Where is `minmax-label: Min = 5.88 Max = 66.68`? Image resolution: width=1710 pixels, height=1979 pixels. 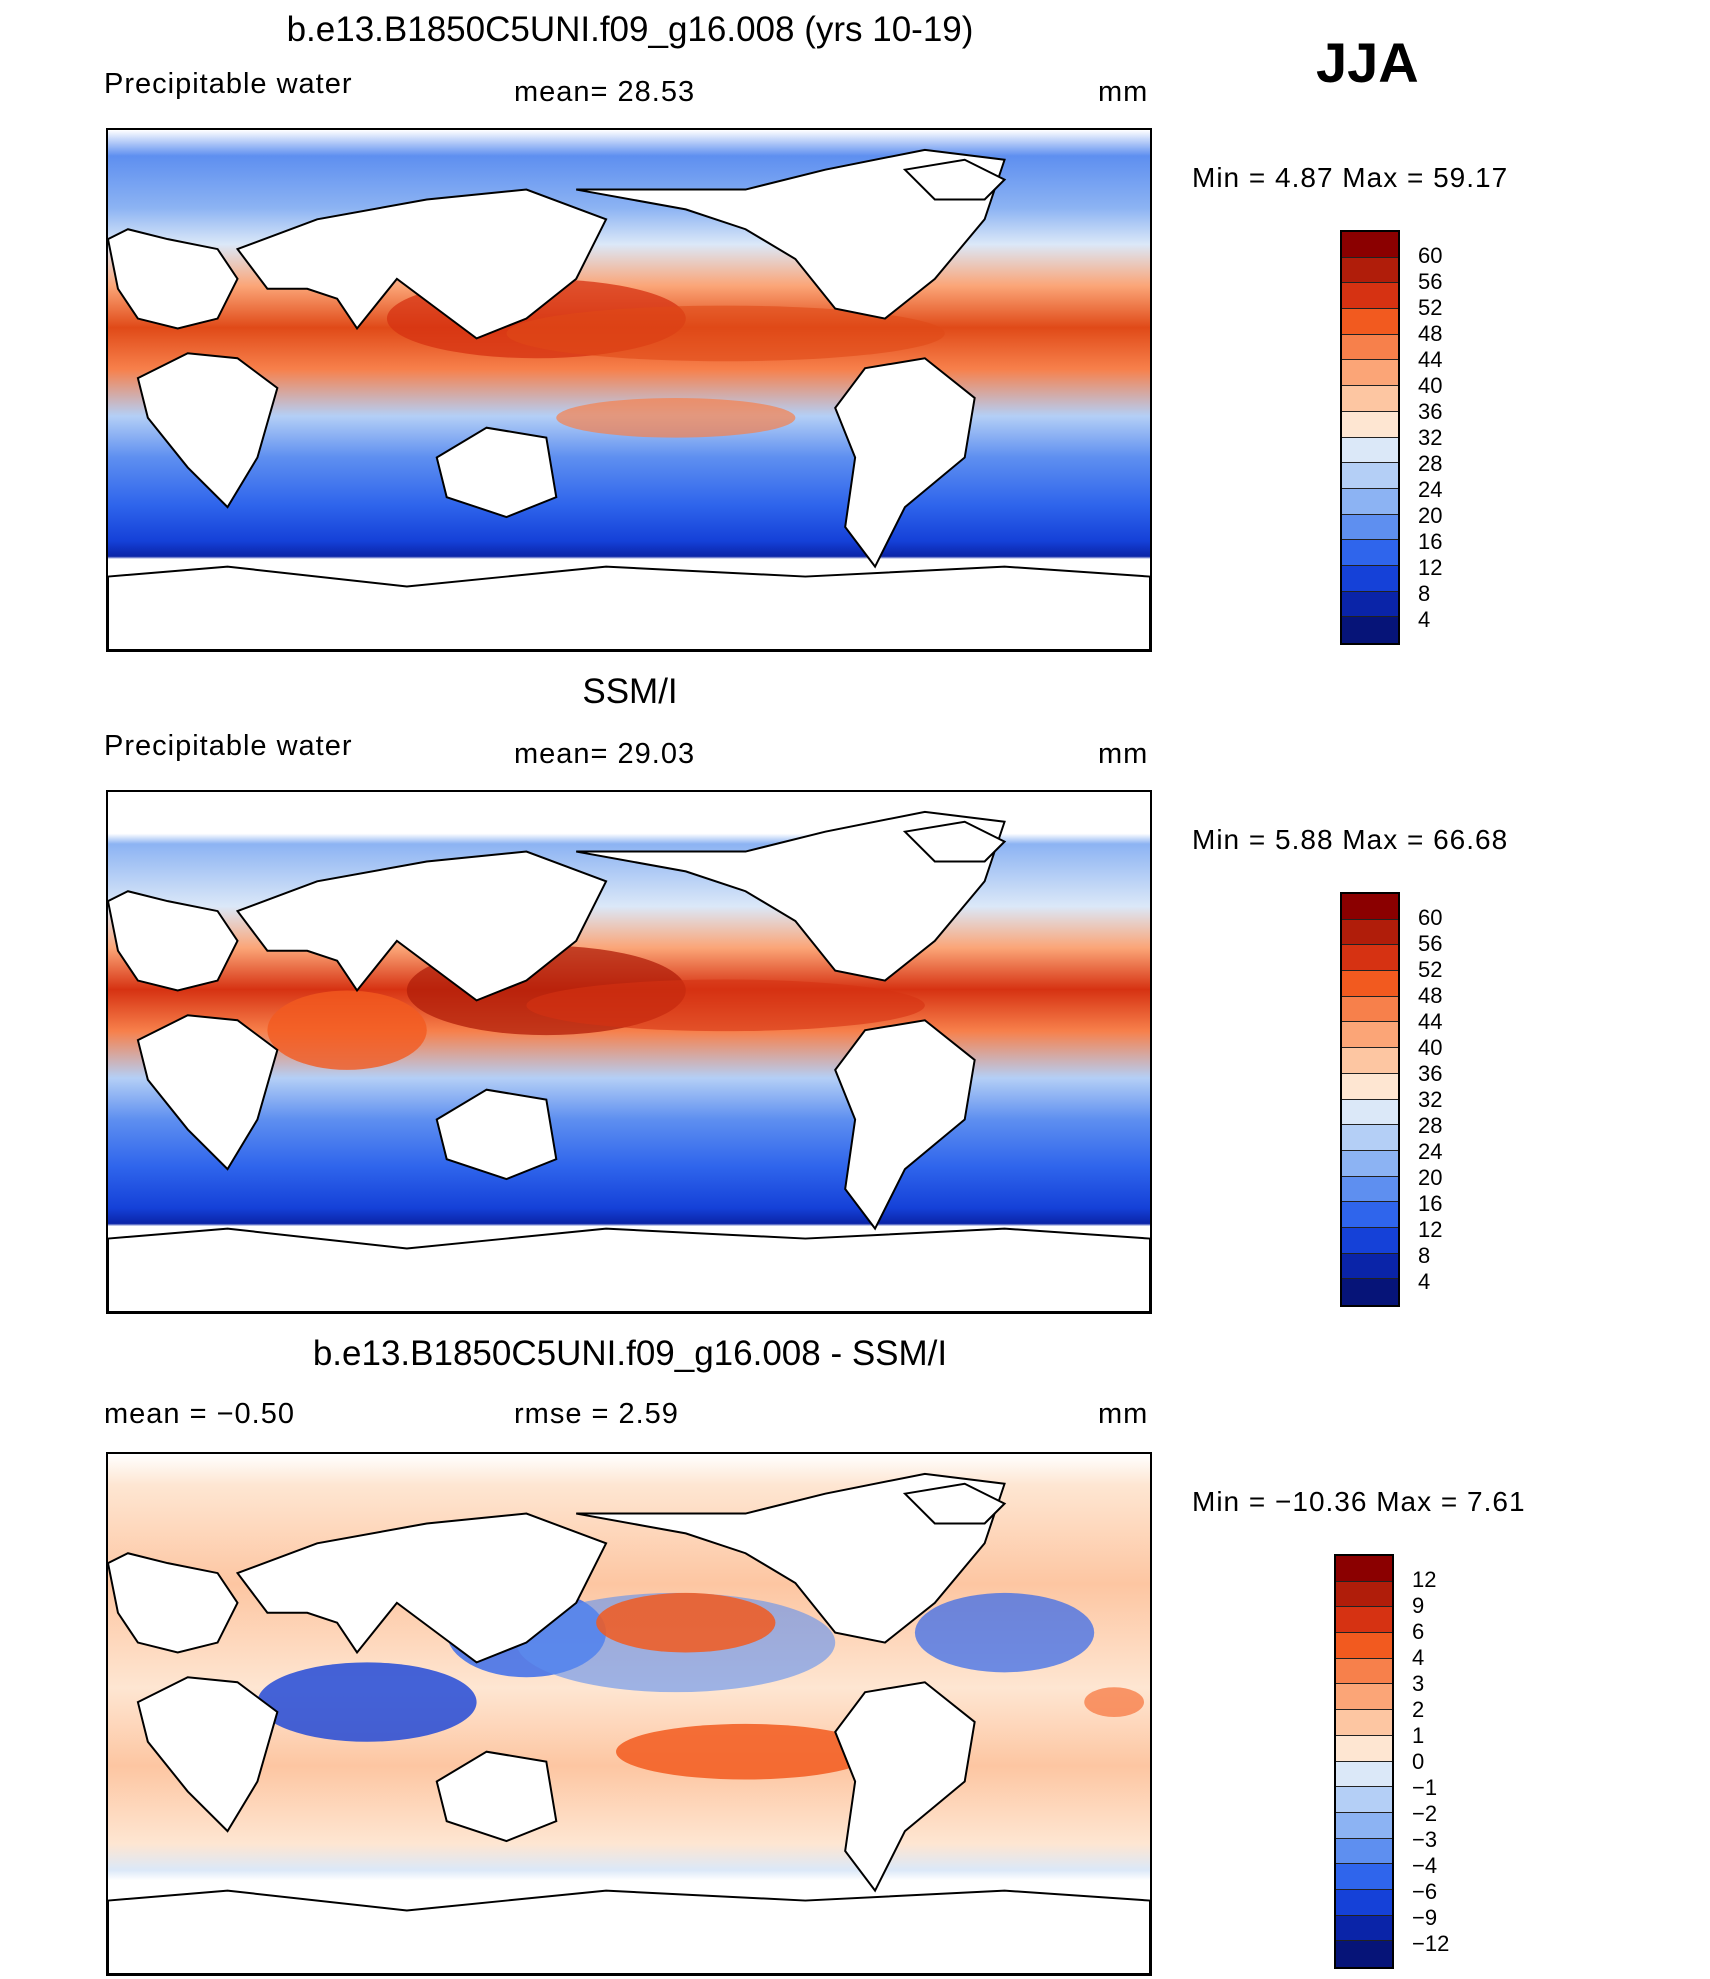
minmax-label: Min = 5.88 Max = 66.68 is located at coordinates (1350, 839).